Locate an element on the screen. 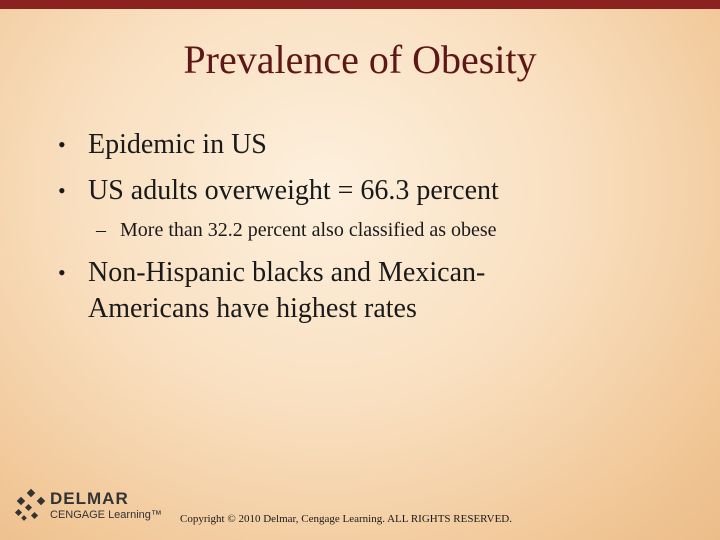 The height and width of the screenshot is (540, 720). logo-wordmark-primary: DELMAR is located at coordinates (89, 498).